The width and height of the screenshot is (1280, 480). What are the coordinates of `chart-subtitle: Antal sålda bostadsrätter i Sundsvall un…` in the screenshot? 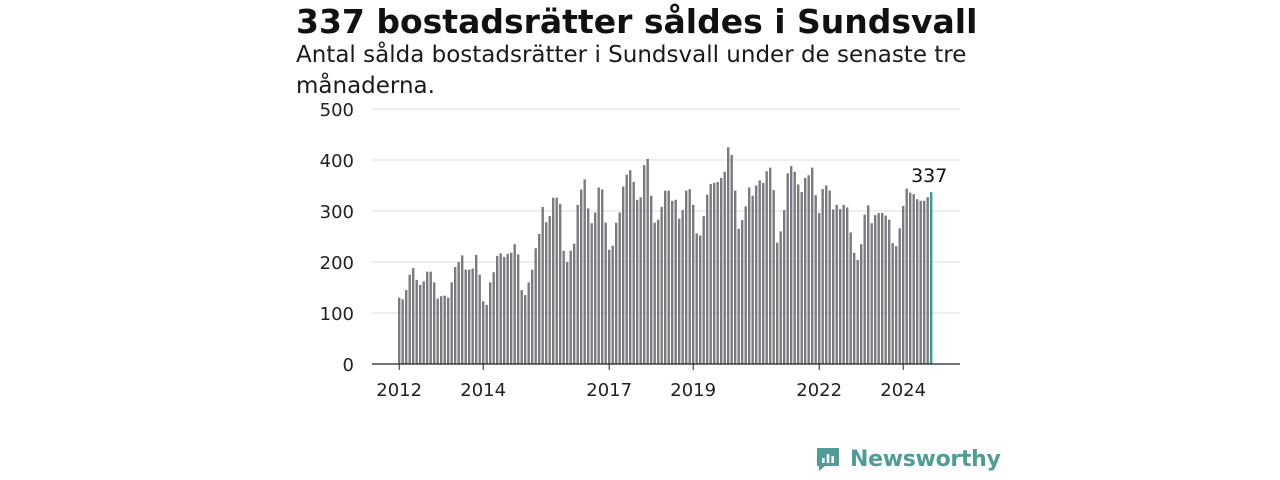 It's located at (631, 70).